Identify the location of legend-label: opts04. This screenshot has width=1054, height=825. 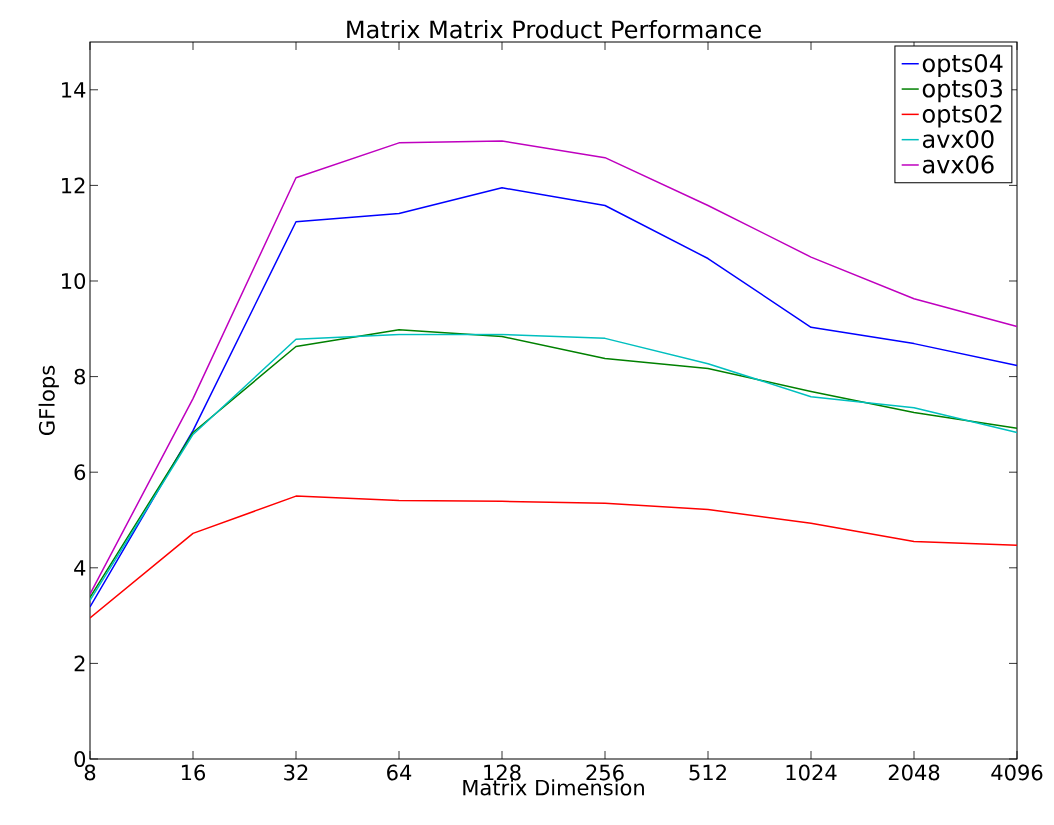
(962, 65).